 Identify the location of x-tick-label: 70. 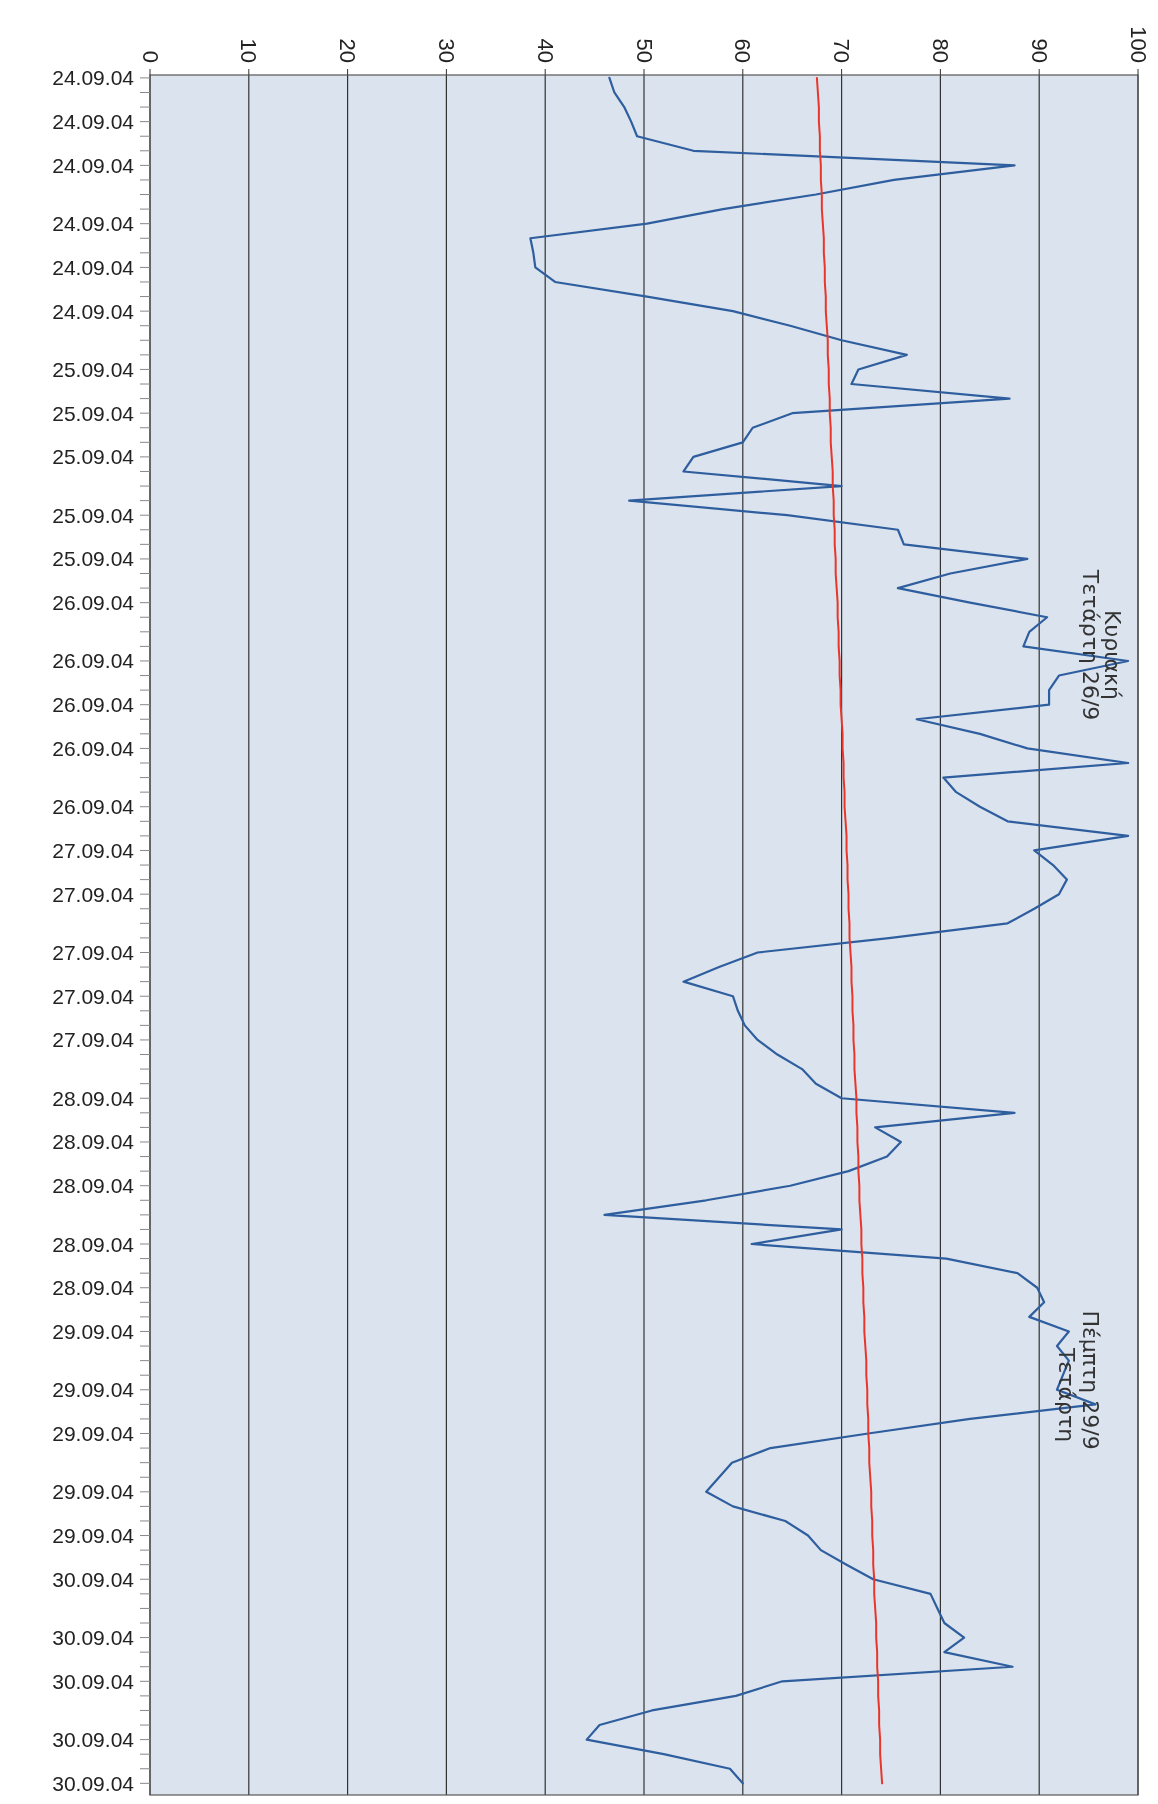
(842, 50).